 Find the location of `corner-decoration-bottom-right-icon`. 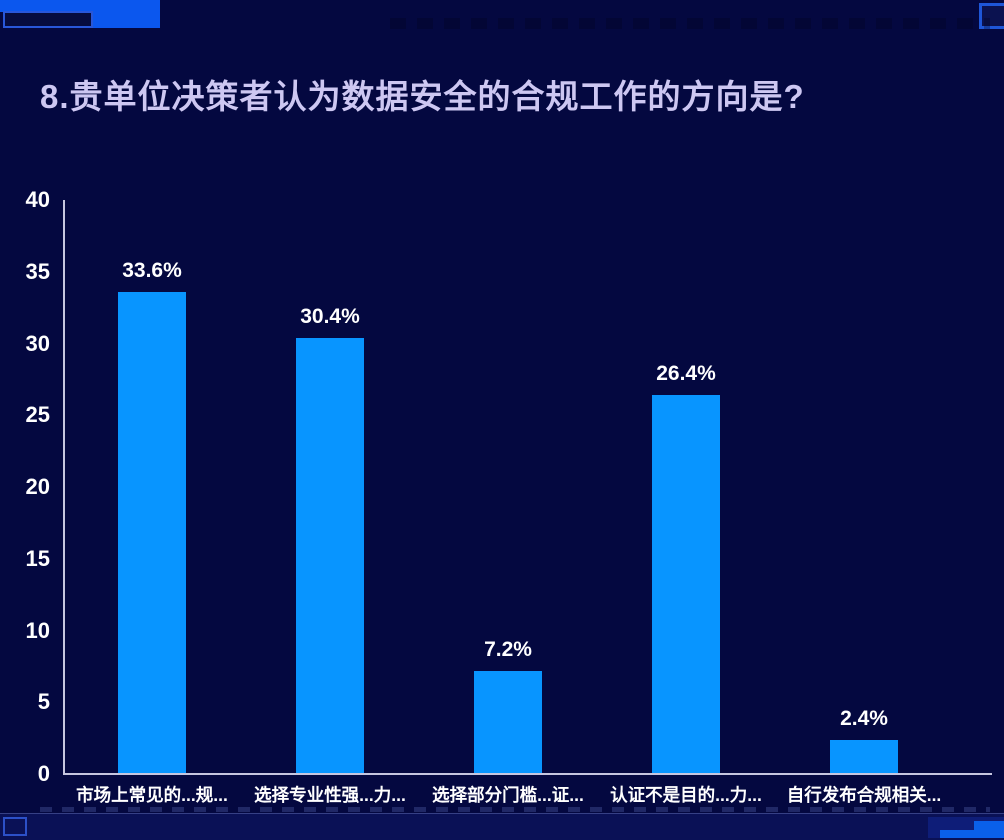

corner-decoration-bottom-right-icon is located at coordinates (966, 827).